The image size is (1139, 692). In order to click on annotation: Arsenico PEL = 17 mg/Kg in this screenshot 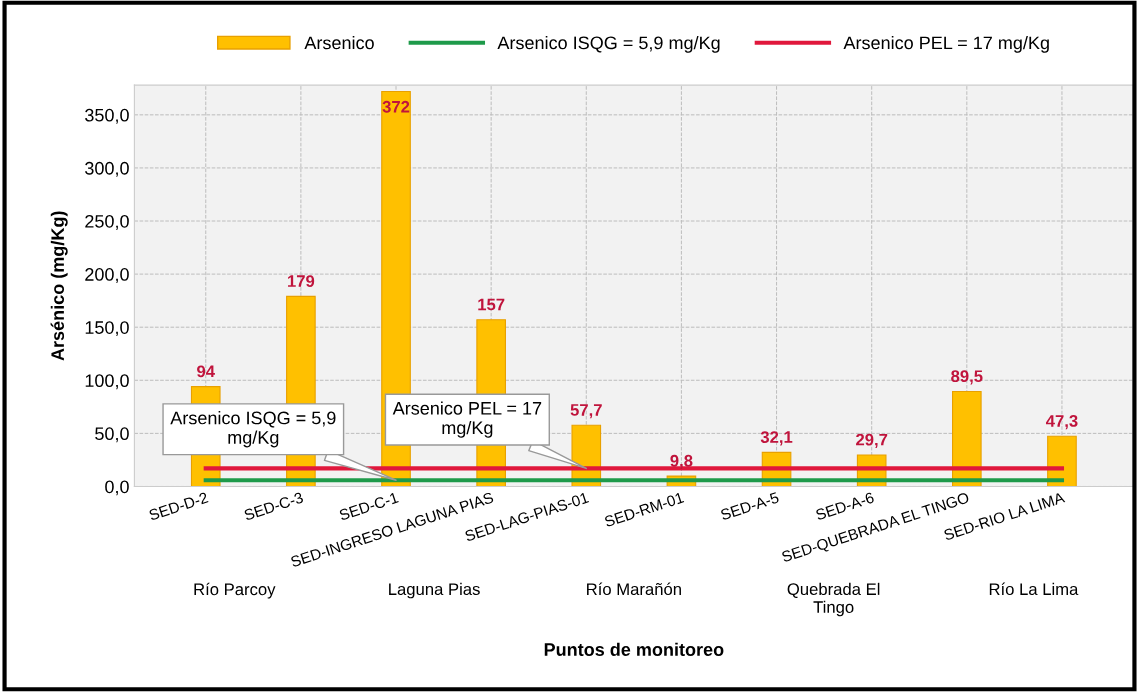, I will do `click(467, 419)`.